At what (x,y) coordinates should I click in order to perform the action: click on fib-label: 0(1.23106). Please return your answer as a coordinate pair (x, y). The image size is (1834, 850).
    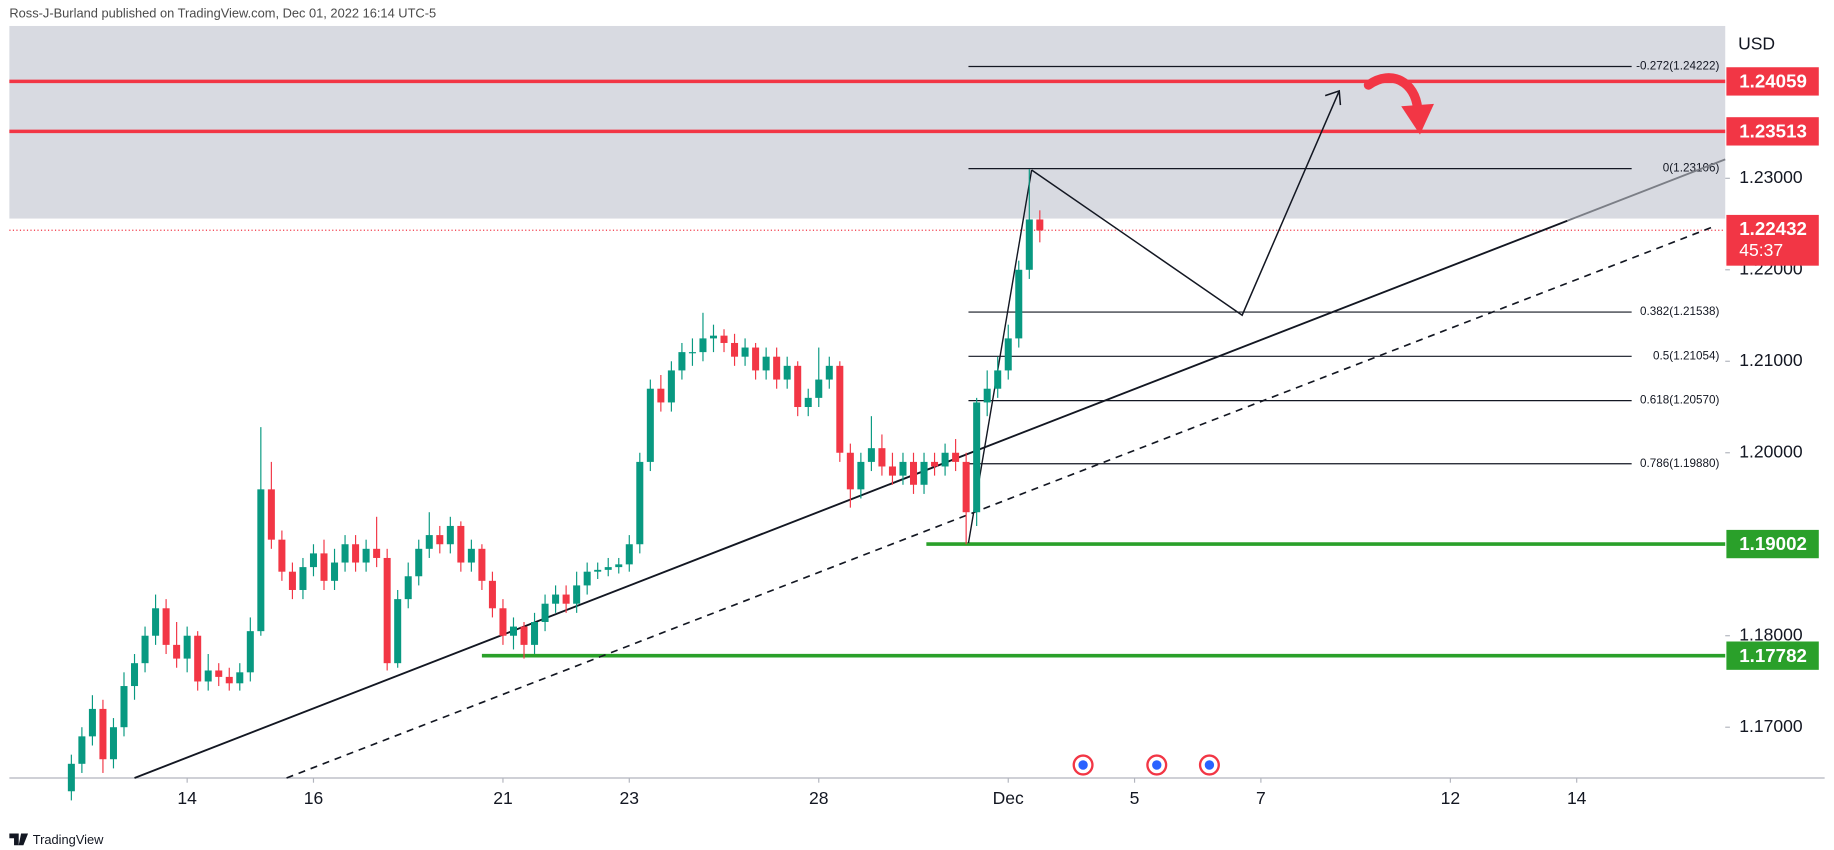
    Looking at the image, I should click on (1691, 168).